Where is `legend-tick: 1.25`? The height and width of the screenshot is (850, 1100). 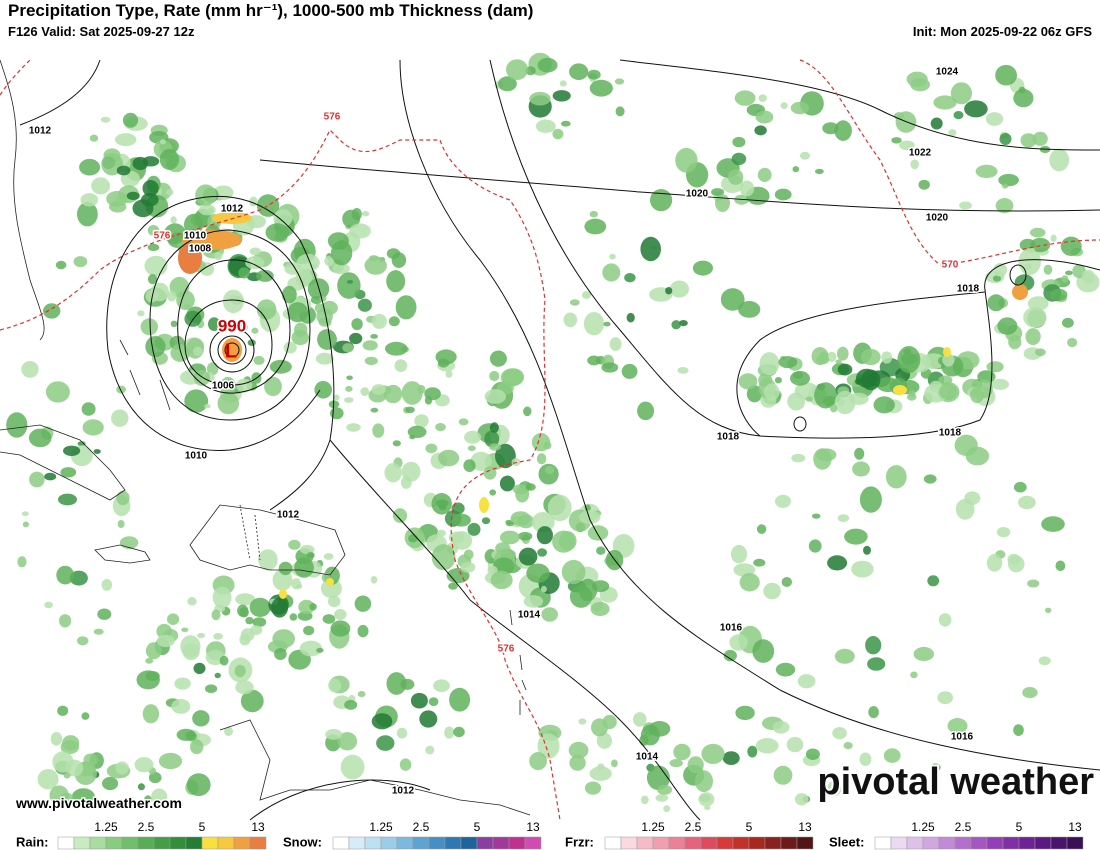
legend-tick: 1.25 is located at coordinates (653, 827).